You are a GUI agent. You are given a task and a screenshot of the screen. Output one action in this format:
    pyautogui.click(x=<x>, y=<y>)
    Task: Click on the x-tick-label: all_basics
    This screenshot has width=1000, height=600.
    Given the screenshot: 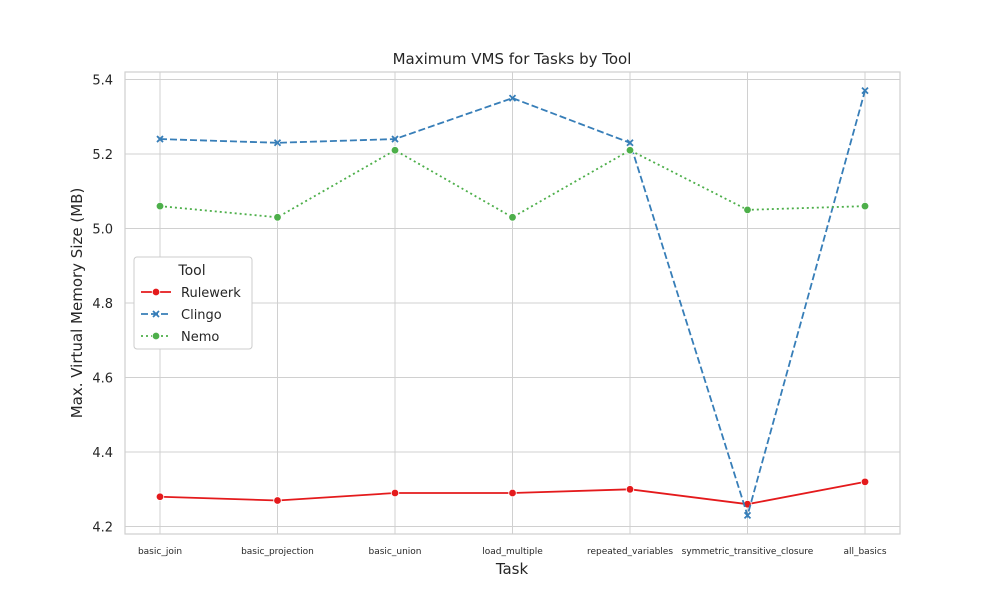 What is the action you would take?
    pyautogui.click(x=864, y=552)
    